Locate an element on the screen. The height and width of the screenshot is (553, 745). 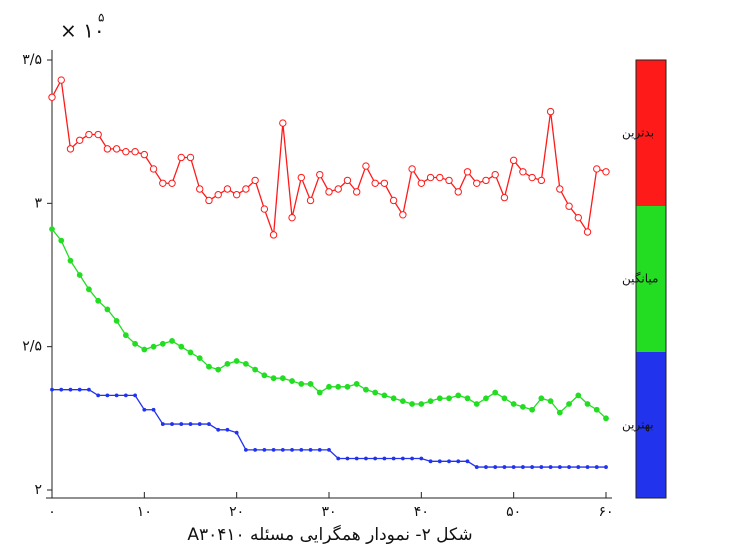
caption: شکل ۲- نمودار همگرایی مسئله A۳۰۴۱۰ is located at coordinates (329, 534).